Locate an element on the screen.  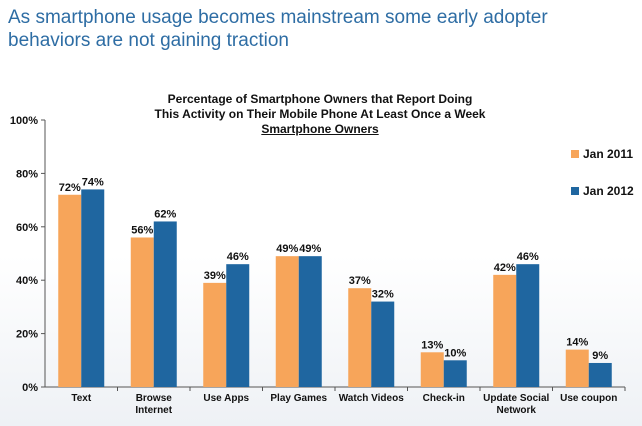
y-tick-label: 20% is located at coordinates (27, 335).